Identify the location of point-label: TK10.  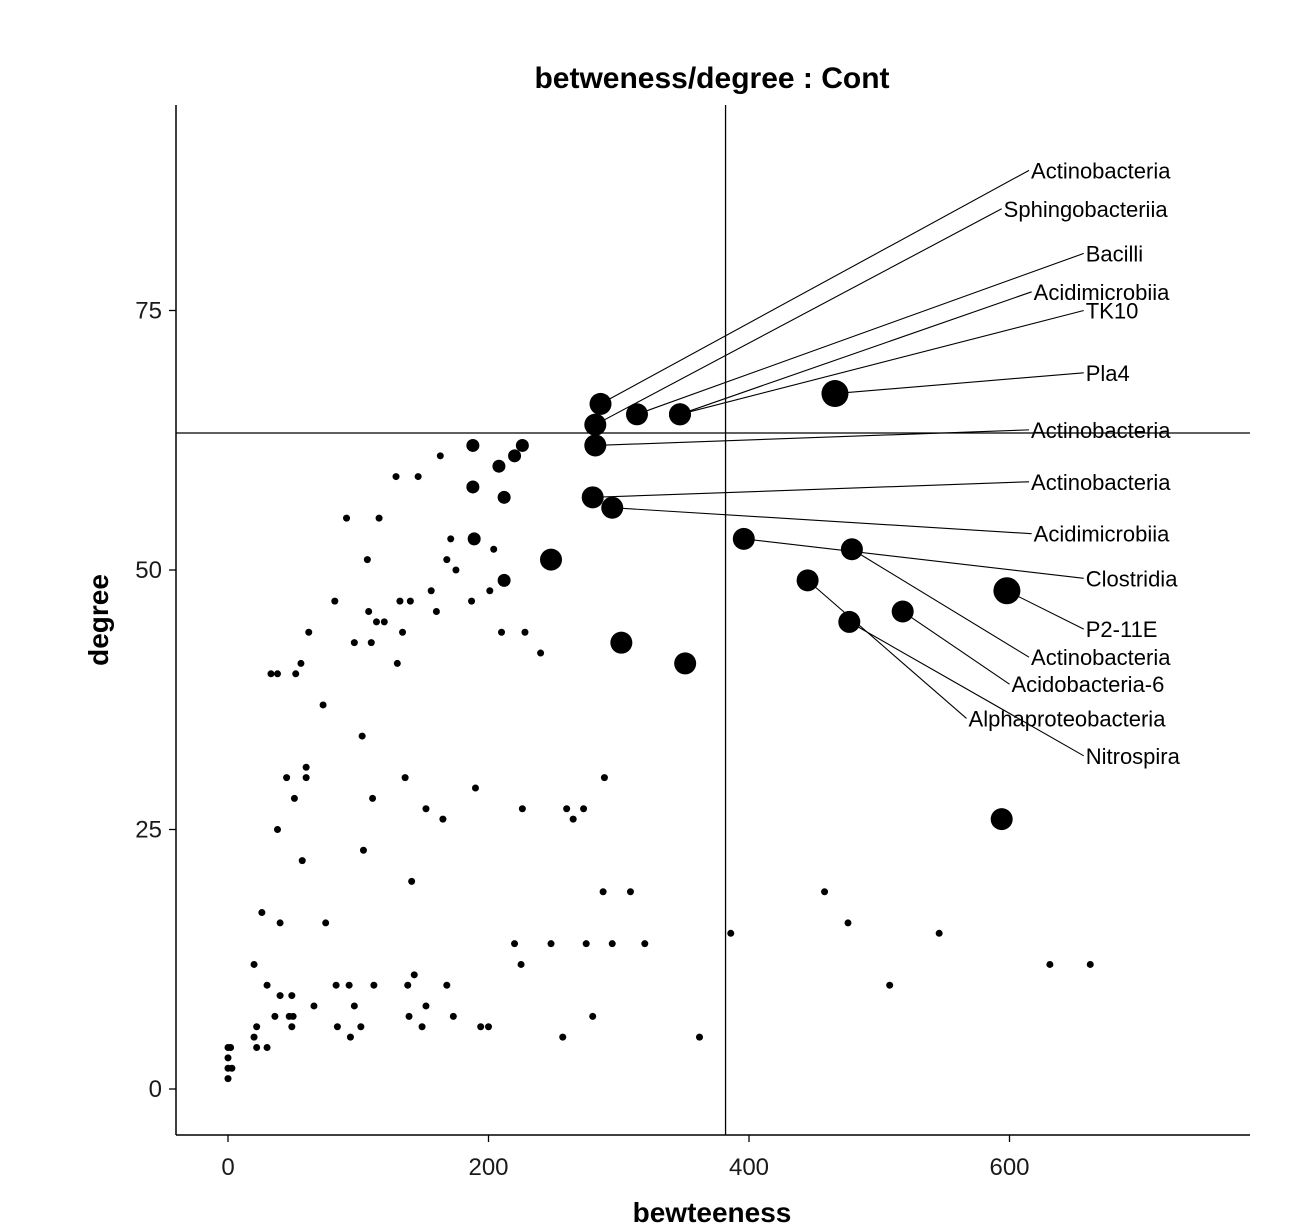
(1112, 311).